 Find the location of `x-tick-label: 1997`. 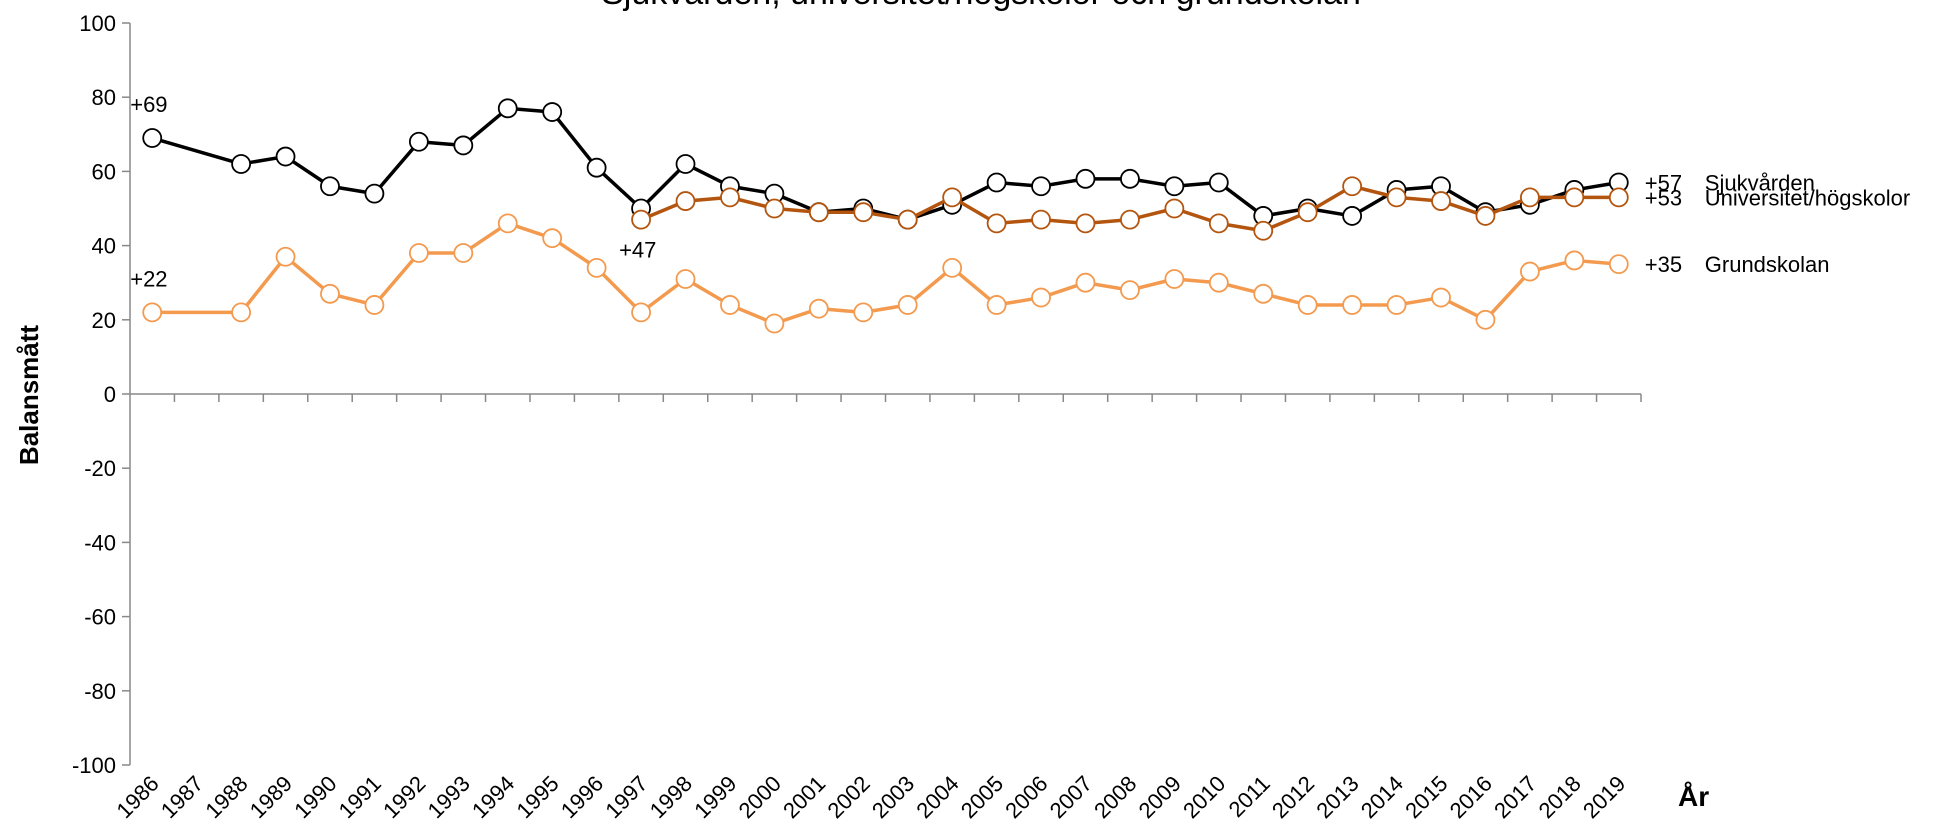

x-tick-label: 1997 is located at coordinates (626, 797).